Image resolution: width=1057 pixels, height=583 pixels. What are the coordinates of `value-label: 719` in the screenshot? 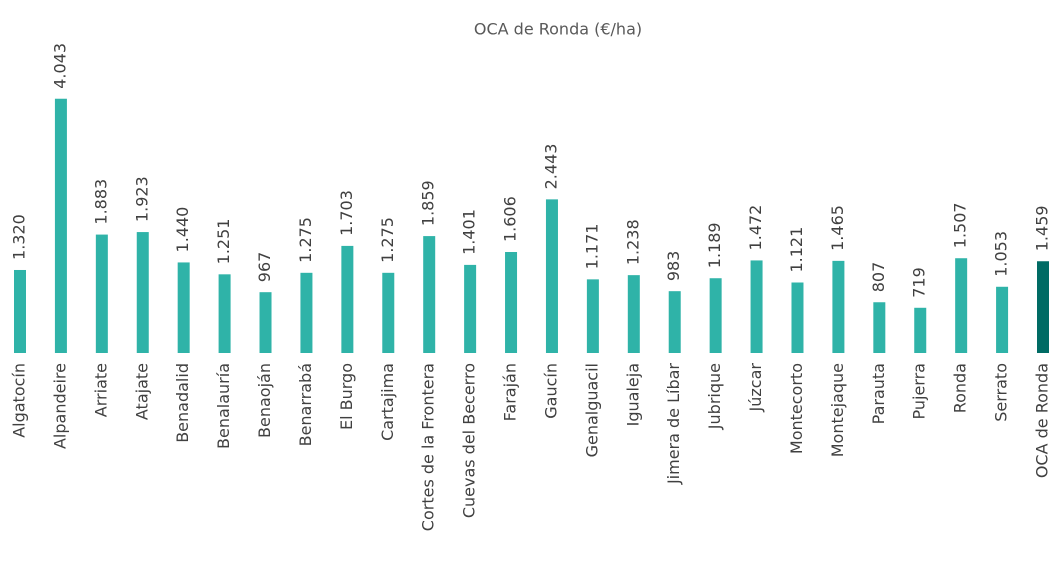 It's located at (919, 282).